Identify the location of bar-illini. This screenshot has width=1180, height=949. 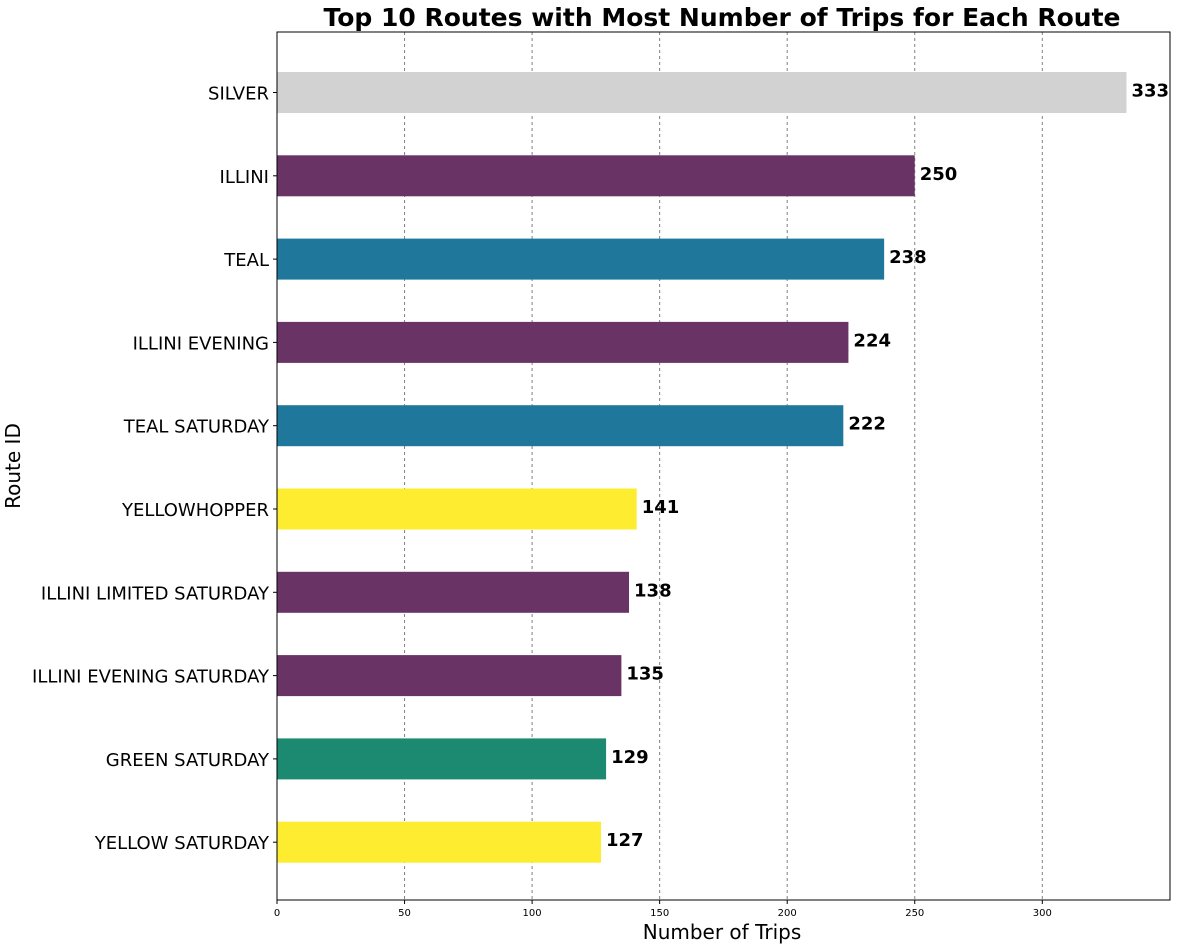
(596, 176).